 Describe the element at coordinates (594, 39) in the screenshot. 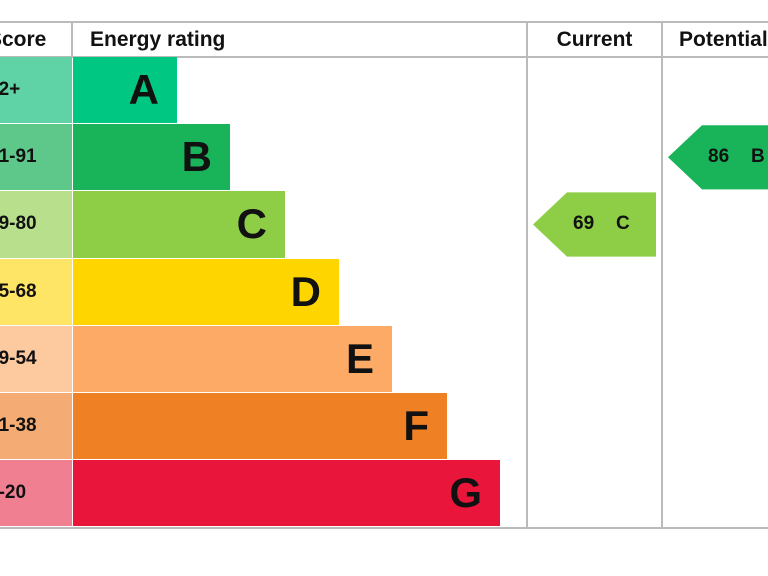

I see `current-header: Current` at that location.